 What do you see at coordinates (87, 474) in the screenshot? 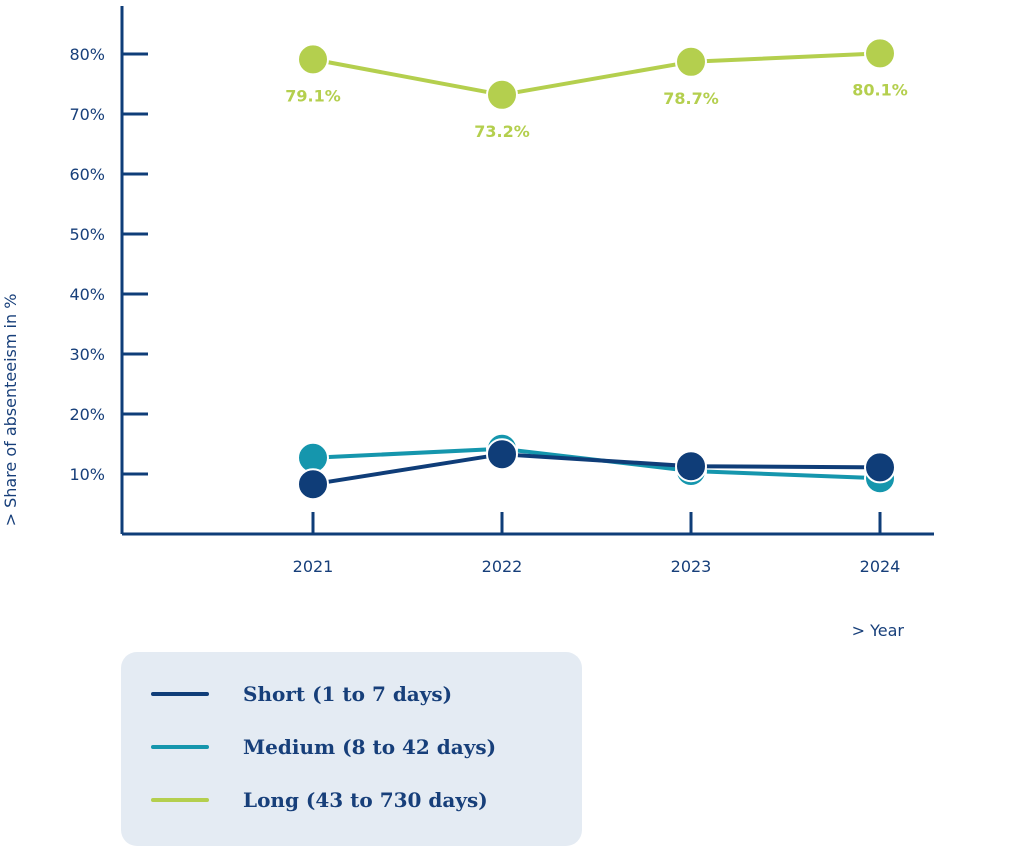
I see `y-tick-label: 10%` at bounding box center [87, 474].